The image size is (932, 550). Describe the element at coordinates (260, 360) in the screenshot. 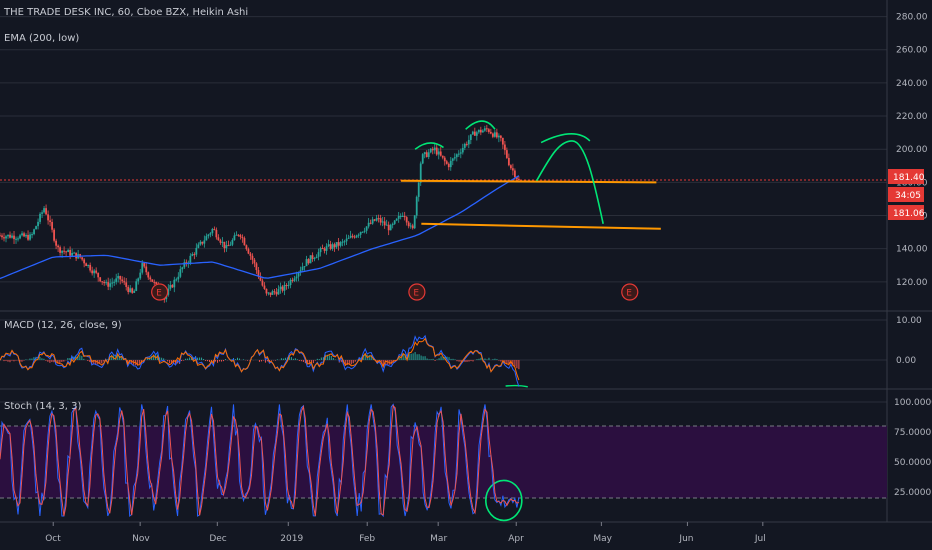

I see `macd-pane` at that location.